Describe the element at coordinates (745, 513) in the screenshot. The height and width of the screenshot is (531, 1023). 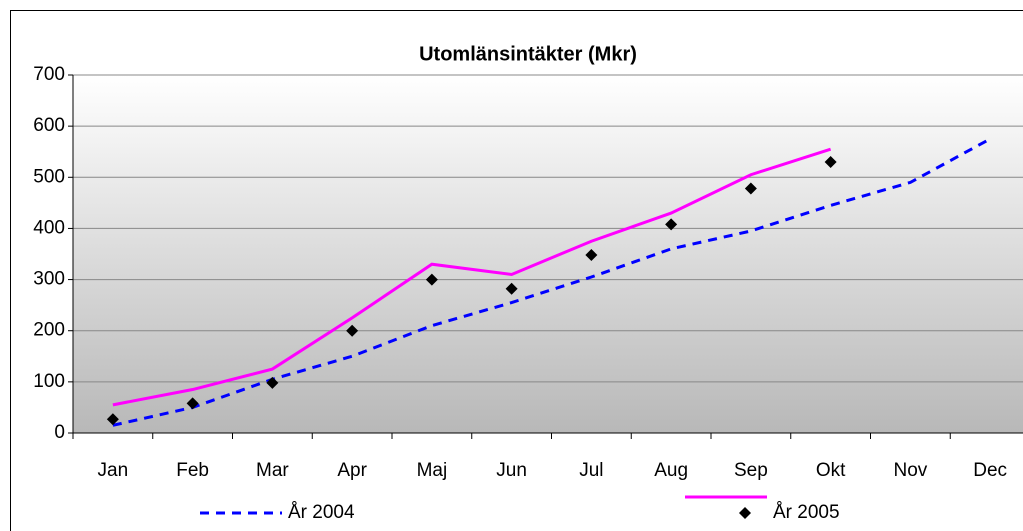
I see `legend-marker` at that location.